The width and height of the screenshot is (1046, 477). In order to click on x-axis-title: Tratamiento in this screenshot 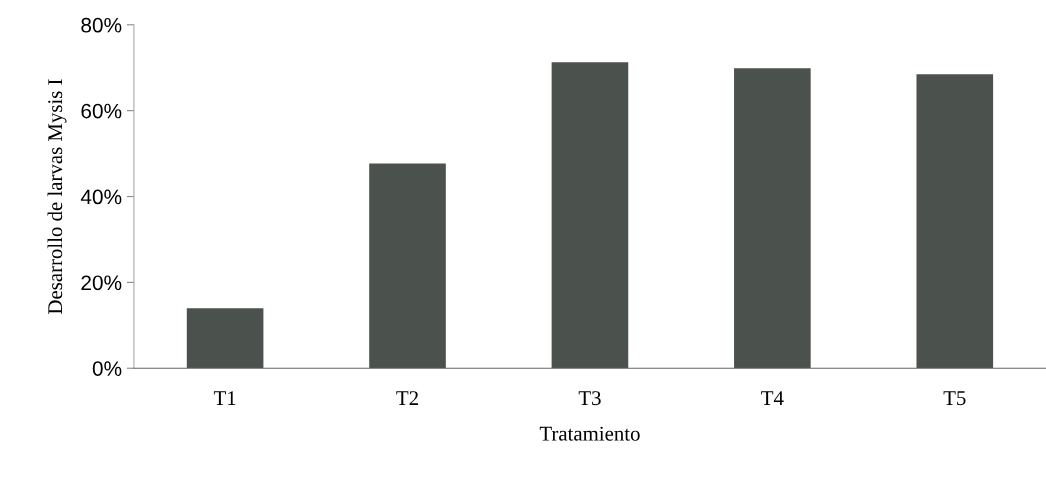, I will do `click(589, 433)`.